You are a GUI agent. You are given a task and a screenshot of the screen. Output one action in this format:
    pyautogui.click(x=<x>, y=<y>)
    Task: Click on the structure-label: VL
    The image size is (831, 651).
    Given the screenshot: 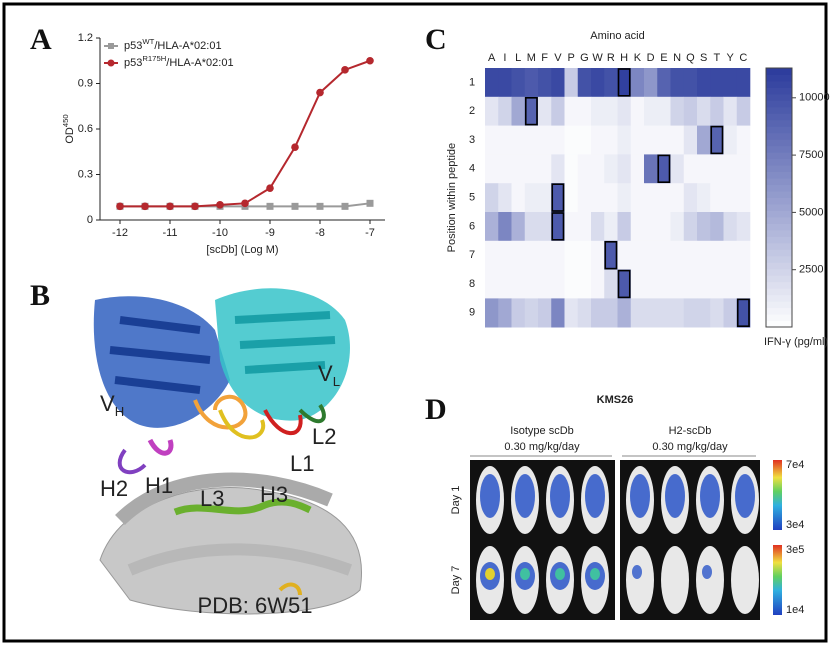 What is the action you would take?
    pyautogui.click(x=329, y=375)
    